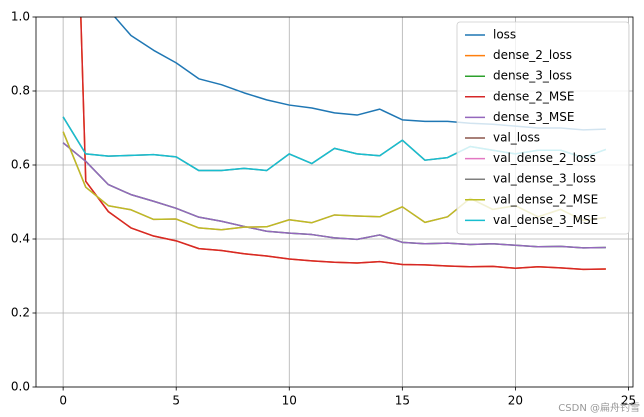  Describe the element at coordinates (544, 158) in the screenshot. I see `legend-label: val_dense_2_loss` at that location.